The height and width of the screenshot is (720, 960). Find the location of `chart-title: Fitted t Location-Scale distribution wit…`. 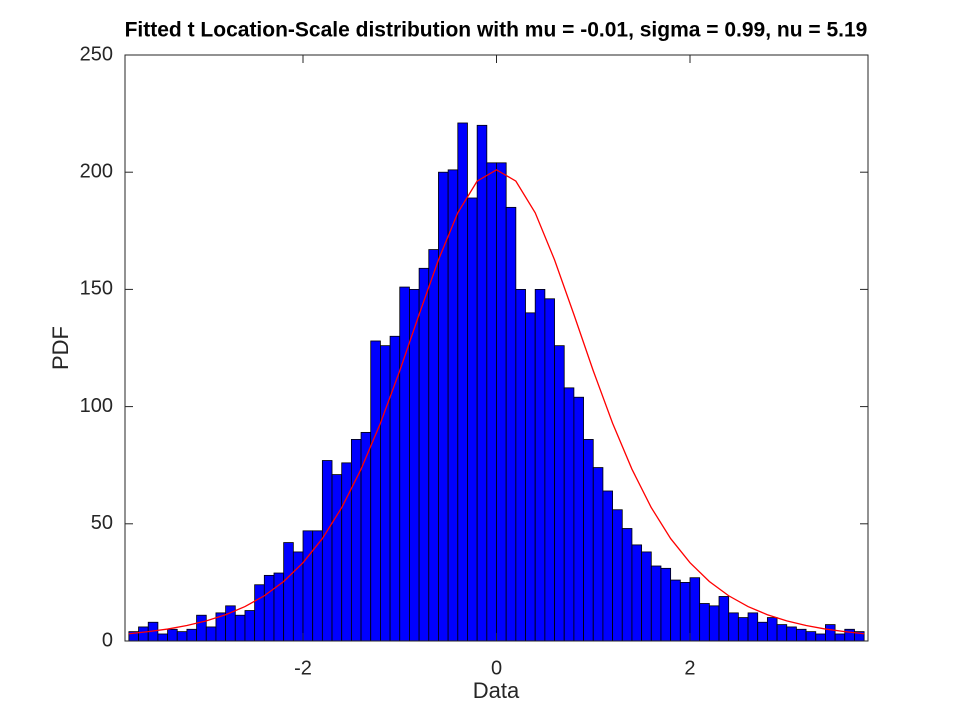

chart-title: Fitted t Location-Scale distribution wit… is located at coordinates (496, 30).